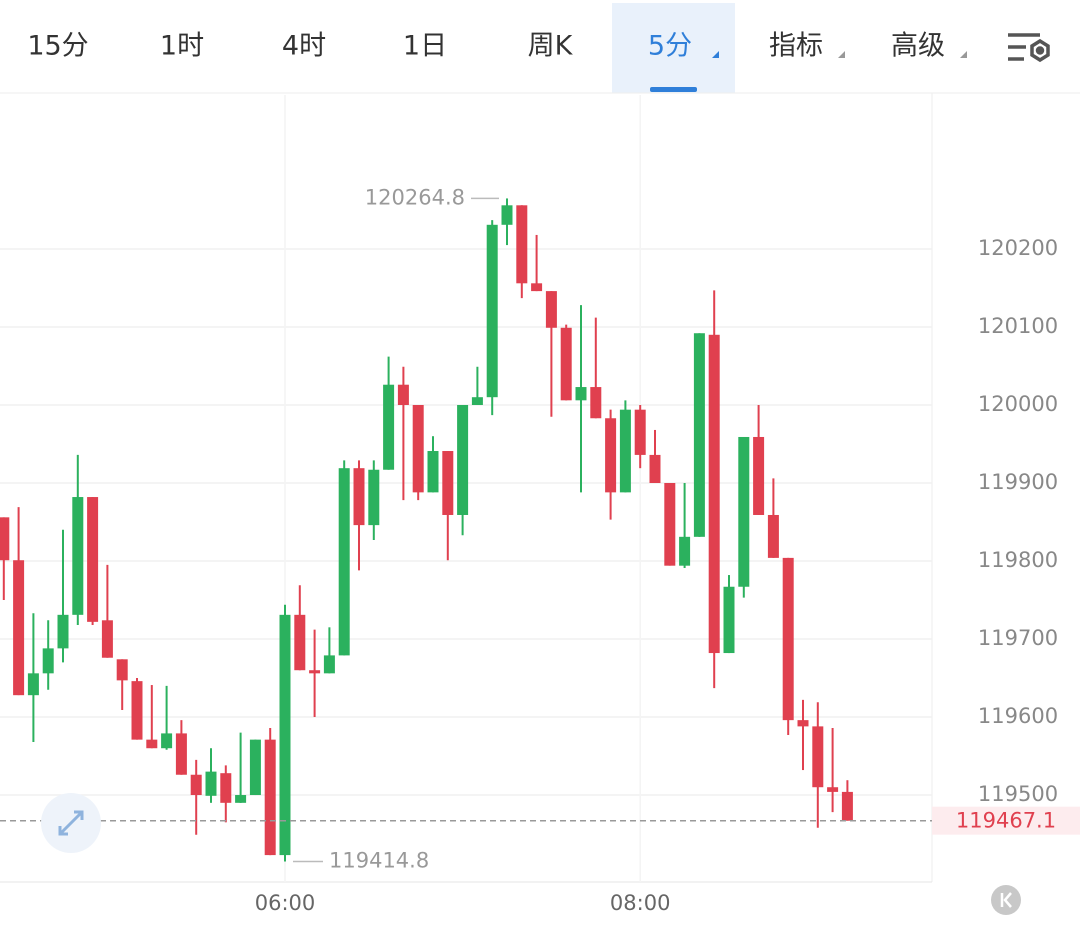 Image resolution: width=1080 pixels, height=933 pixels. I want to click on x-tick-label: 08:00, so click(640, 903).